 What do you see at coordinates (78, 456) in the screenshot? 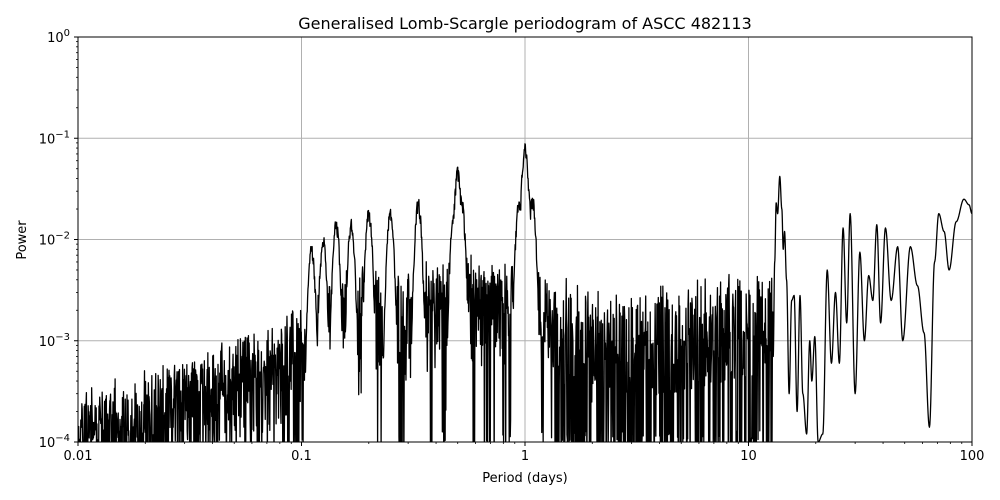
I see `x-tick-label: 0.01` at bounding box center [78, 456].